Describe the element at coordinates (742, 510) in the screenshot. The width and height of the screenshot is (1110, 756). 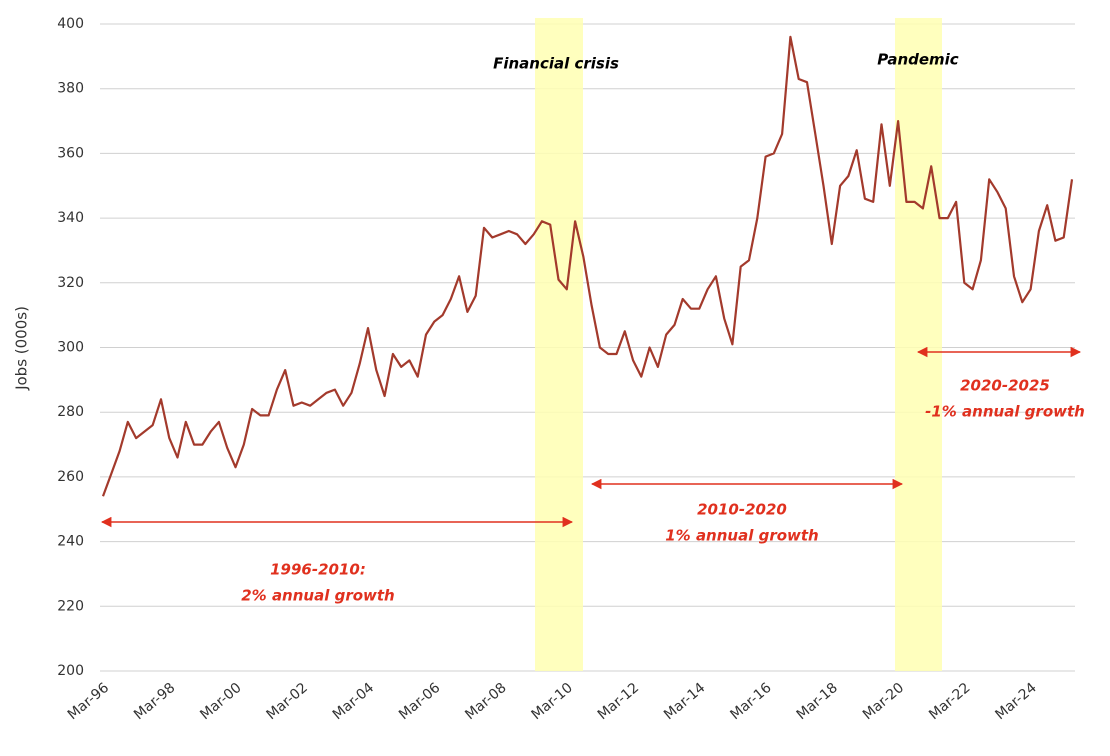
I see `annotation: 2010-2020` at that location.